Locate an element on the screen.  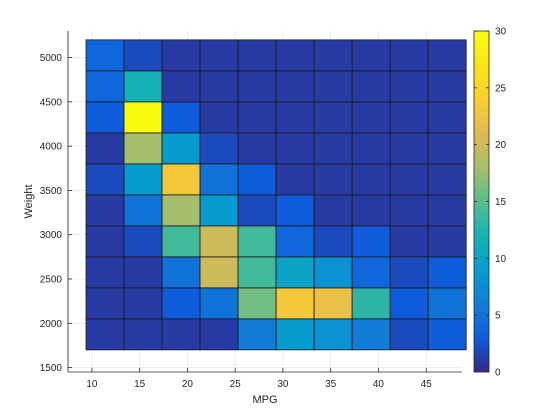
x-tick-label: 15 is located at coordinates (140, 384).